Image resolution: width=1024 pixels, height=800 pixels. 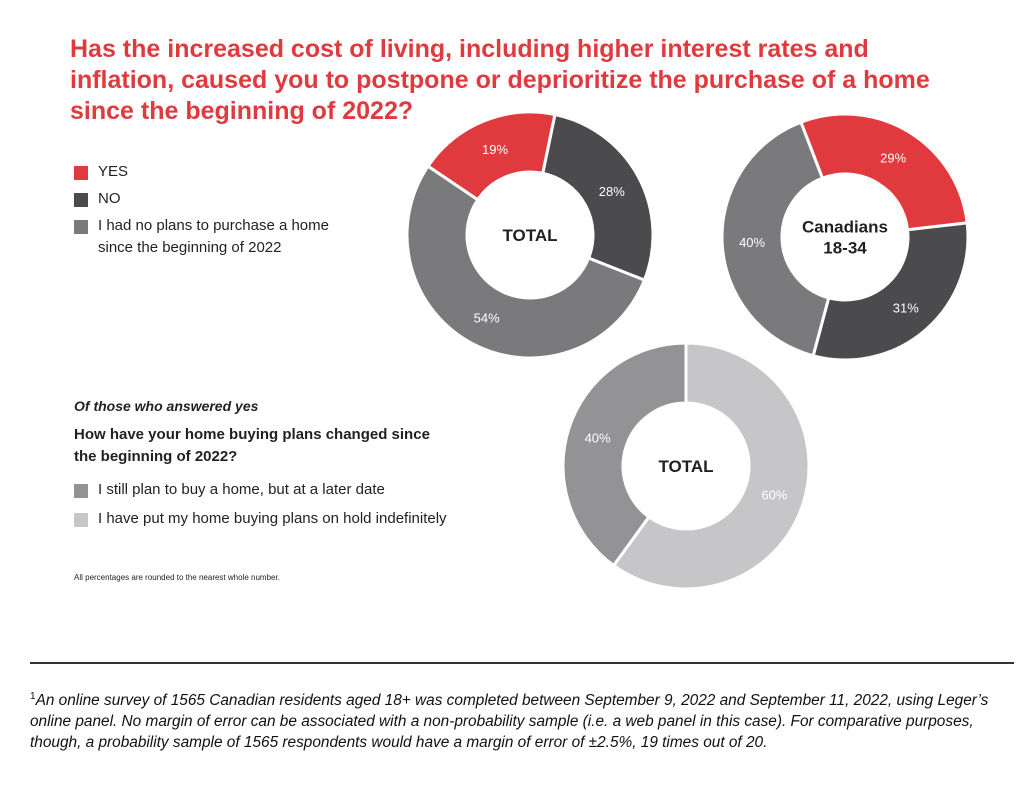 I want to click on slice-data-label: 31%, so click(x=906, y=307).